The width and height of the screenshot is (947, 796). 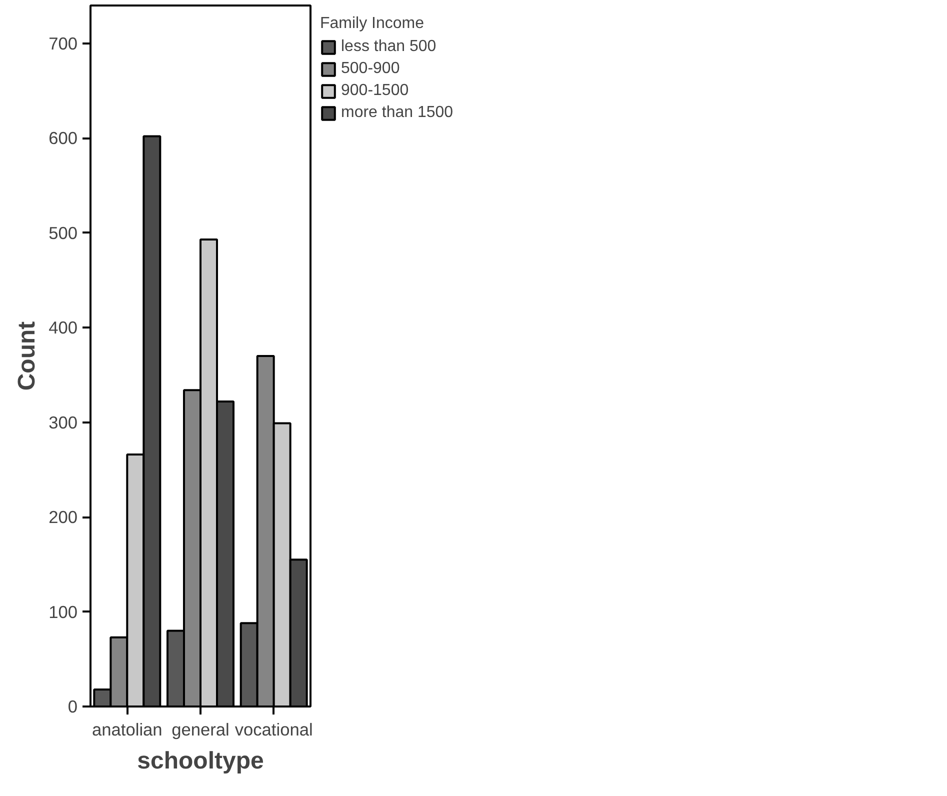 I want to click on y-tick-label: 600, so click(x=63, y=138).